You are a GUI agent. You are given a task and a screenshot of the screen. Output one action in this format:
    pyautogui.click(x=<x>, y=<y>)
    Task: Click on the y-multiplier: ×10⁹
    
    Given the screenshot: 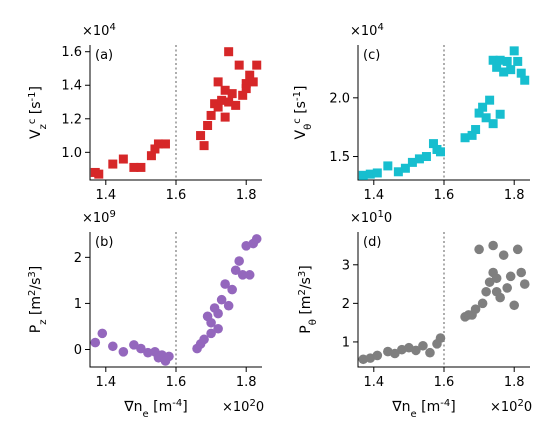 What is the action you would take?
    pyautogui.click(x=99, y=218)
    